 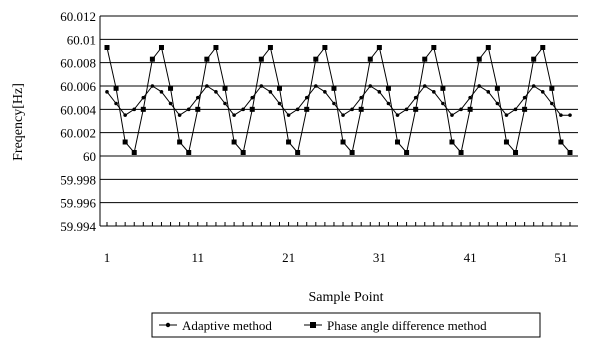 What do you see at coordinates (198, 257) in the screenshot?
I see `x-tick-label: 11` at bounding box center [198, 257].